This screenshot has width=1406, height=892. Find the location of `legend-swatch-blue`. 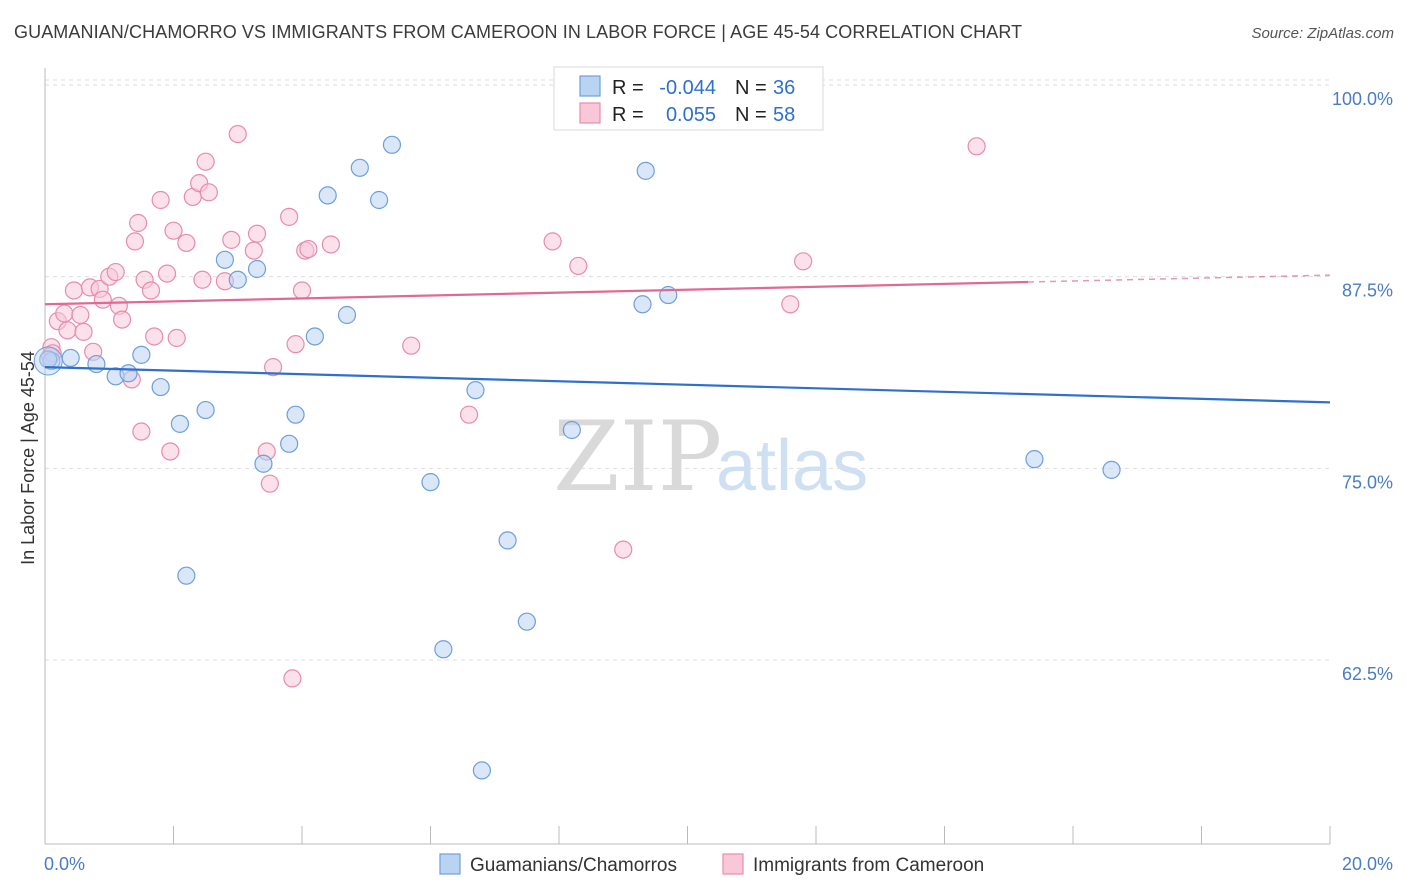

legend-swatch-blue is located at coordinates (590, 86).